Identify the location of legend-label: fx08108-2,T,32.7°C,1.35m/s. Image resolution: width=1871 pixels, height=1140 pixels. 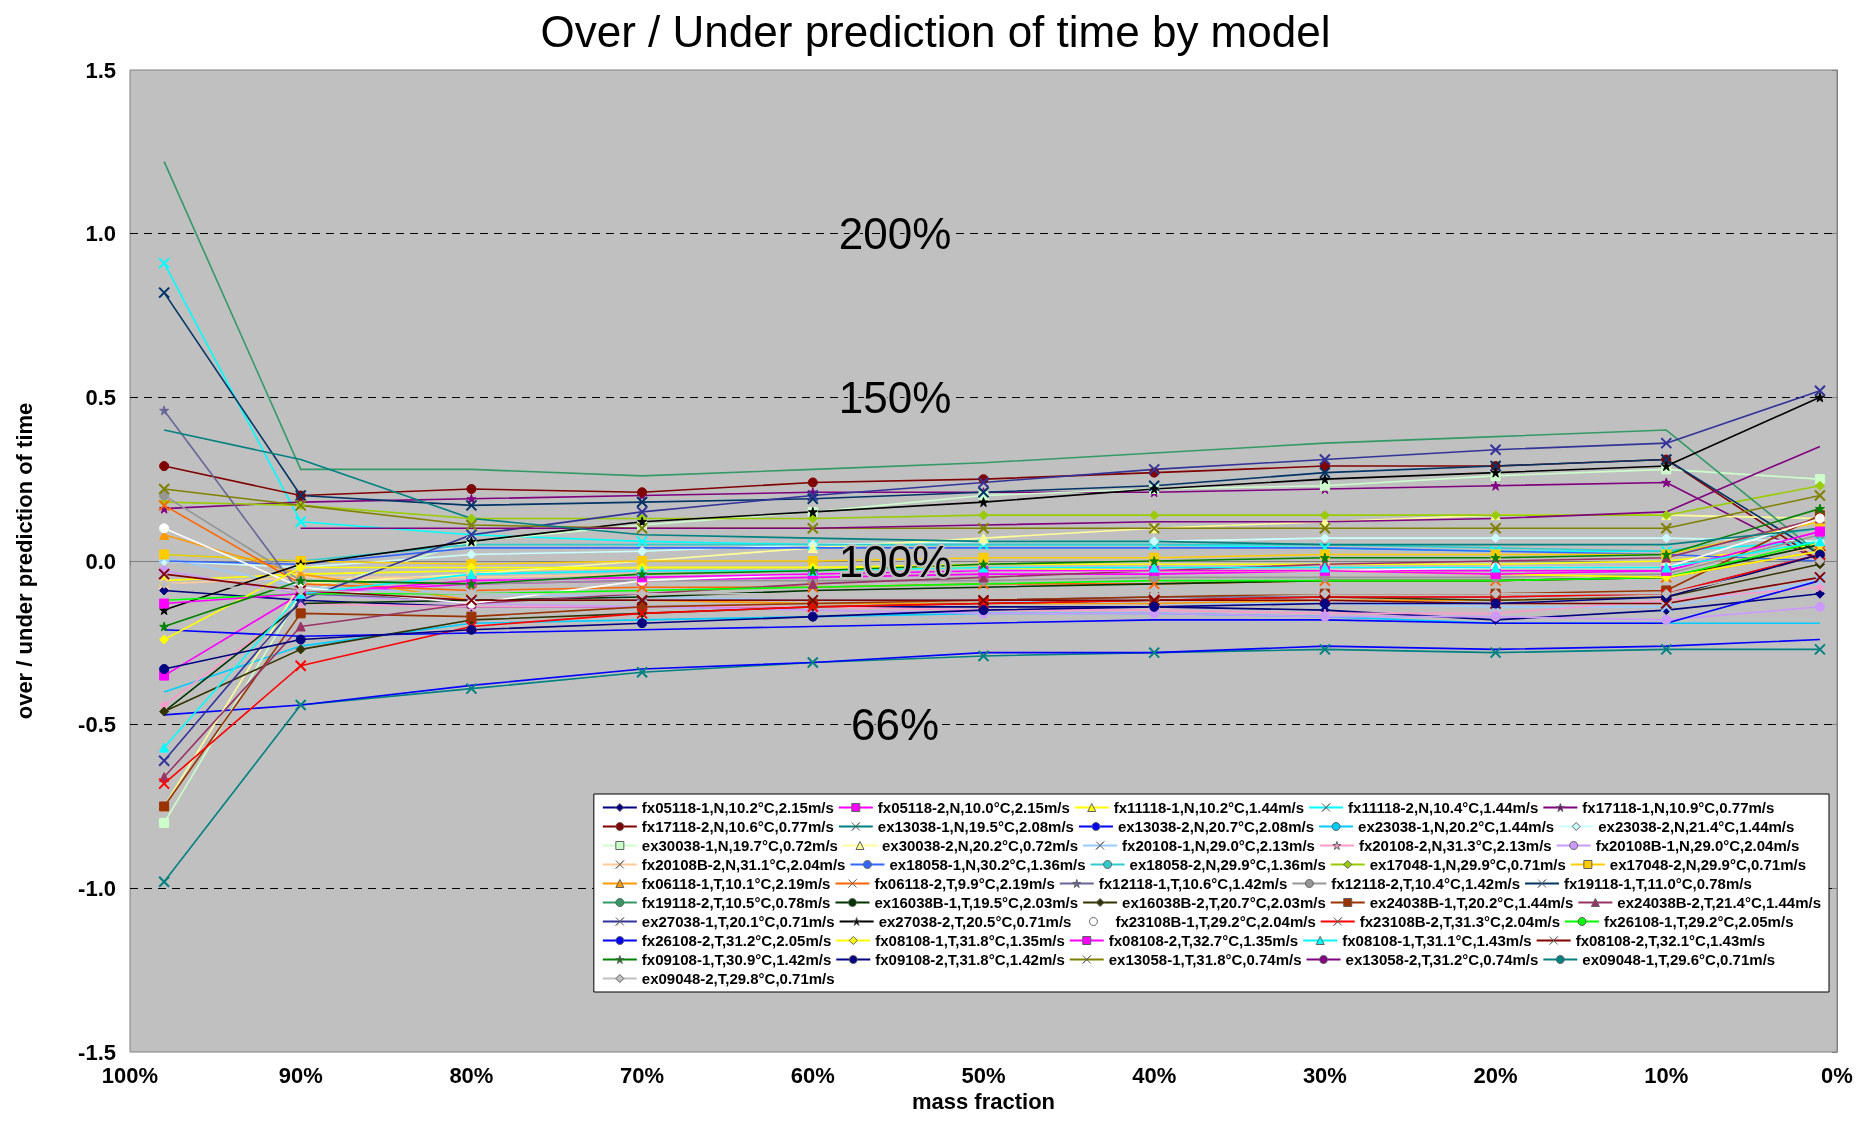
(1203, 940).